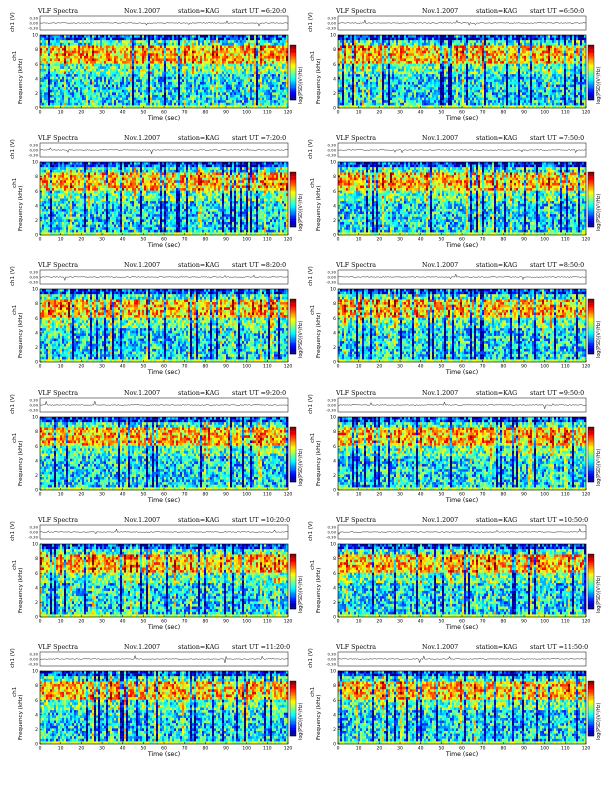 This screenshot has width=612, height=792. Describe the element at coordinates (259, 11) in the screenshot. I see `panel-start-time: start UT =6:20:0` at that location.